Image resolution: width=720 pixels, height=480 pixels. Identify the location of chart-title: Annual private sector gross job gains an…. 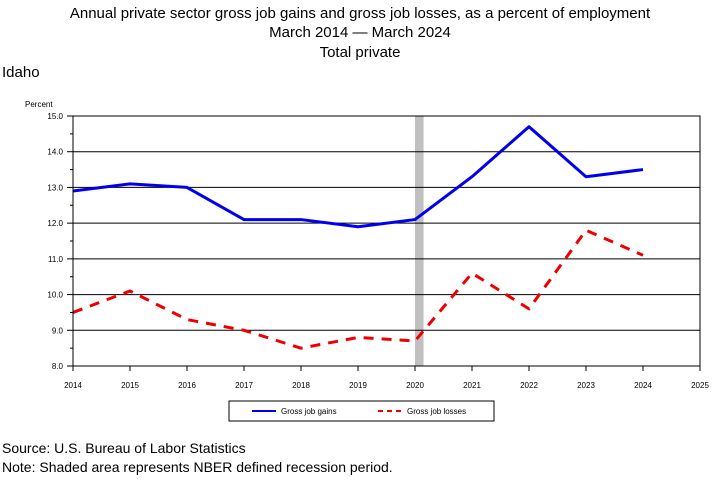
(360, 13).